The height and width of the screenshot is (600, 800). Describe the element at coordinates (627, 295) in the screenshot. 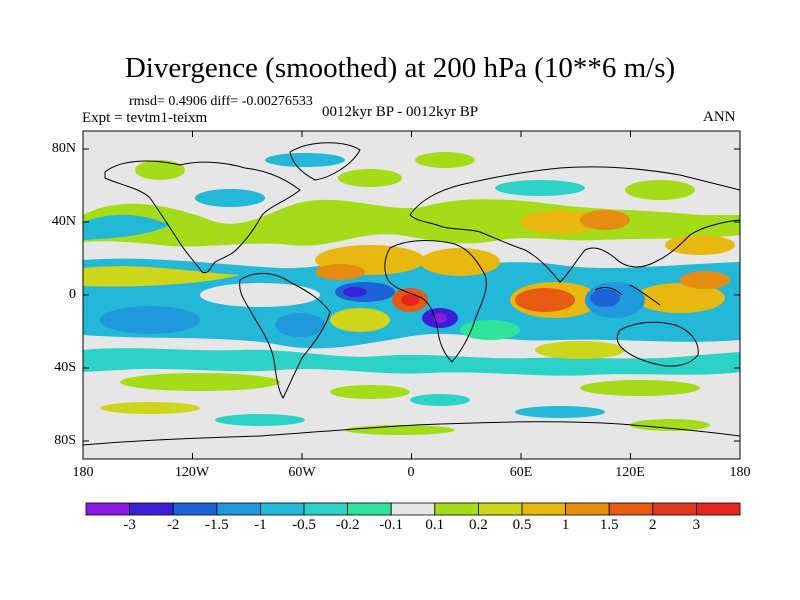

I see `coast-maritime-continent` at that location.